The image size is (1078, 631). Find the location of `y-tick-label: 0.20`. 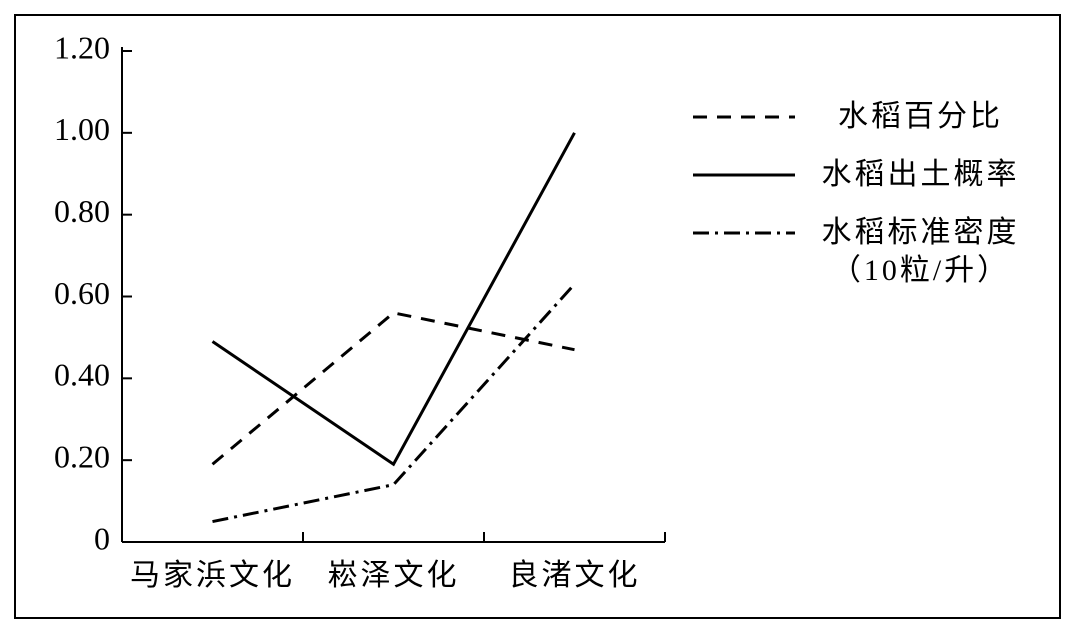

y-tick-label: 0.20 is located at coordinates (82, 457).